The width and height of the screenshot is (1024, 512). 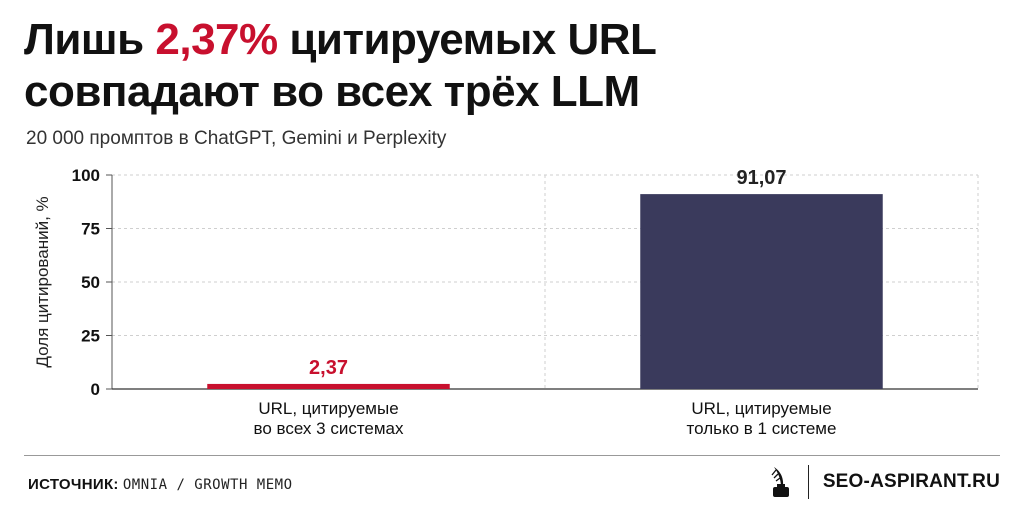 What do you see at coordinates (332, 91) in the screenshot?
I see `title-line-2: совпадают во всех трёх LLM` at bounding box center [332, 91].